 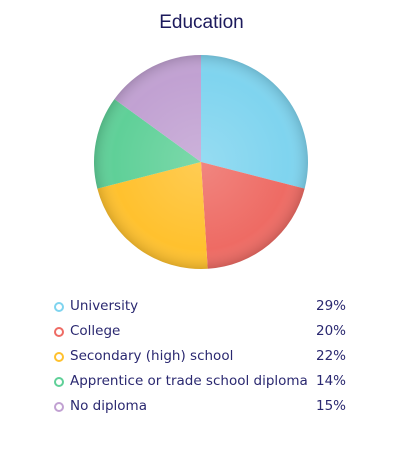 What do you see at coordinates (200, 331) in the screenshot?
I see `legend-item-college: College 20%` at bounding box center [200, 331].